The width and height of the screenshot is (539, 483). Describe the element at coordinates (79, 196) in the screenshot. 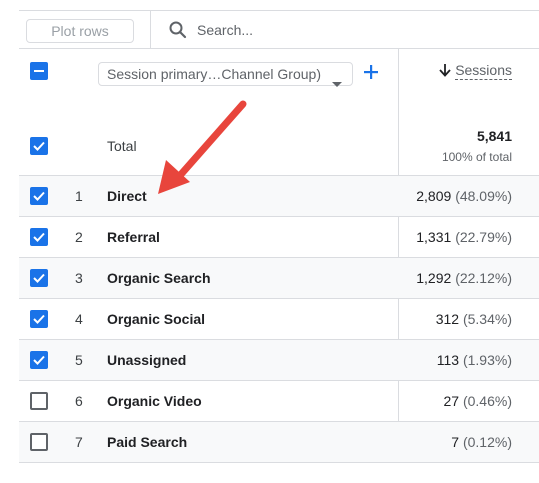

I see `row-index: 1` at that location.